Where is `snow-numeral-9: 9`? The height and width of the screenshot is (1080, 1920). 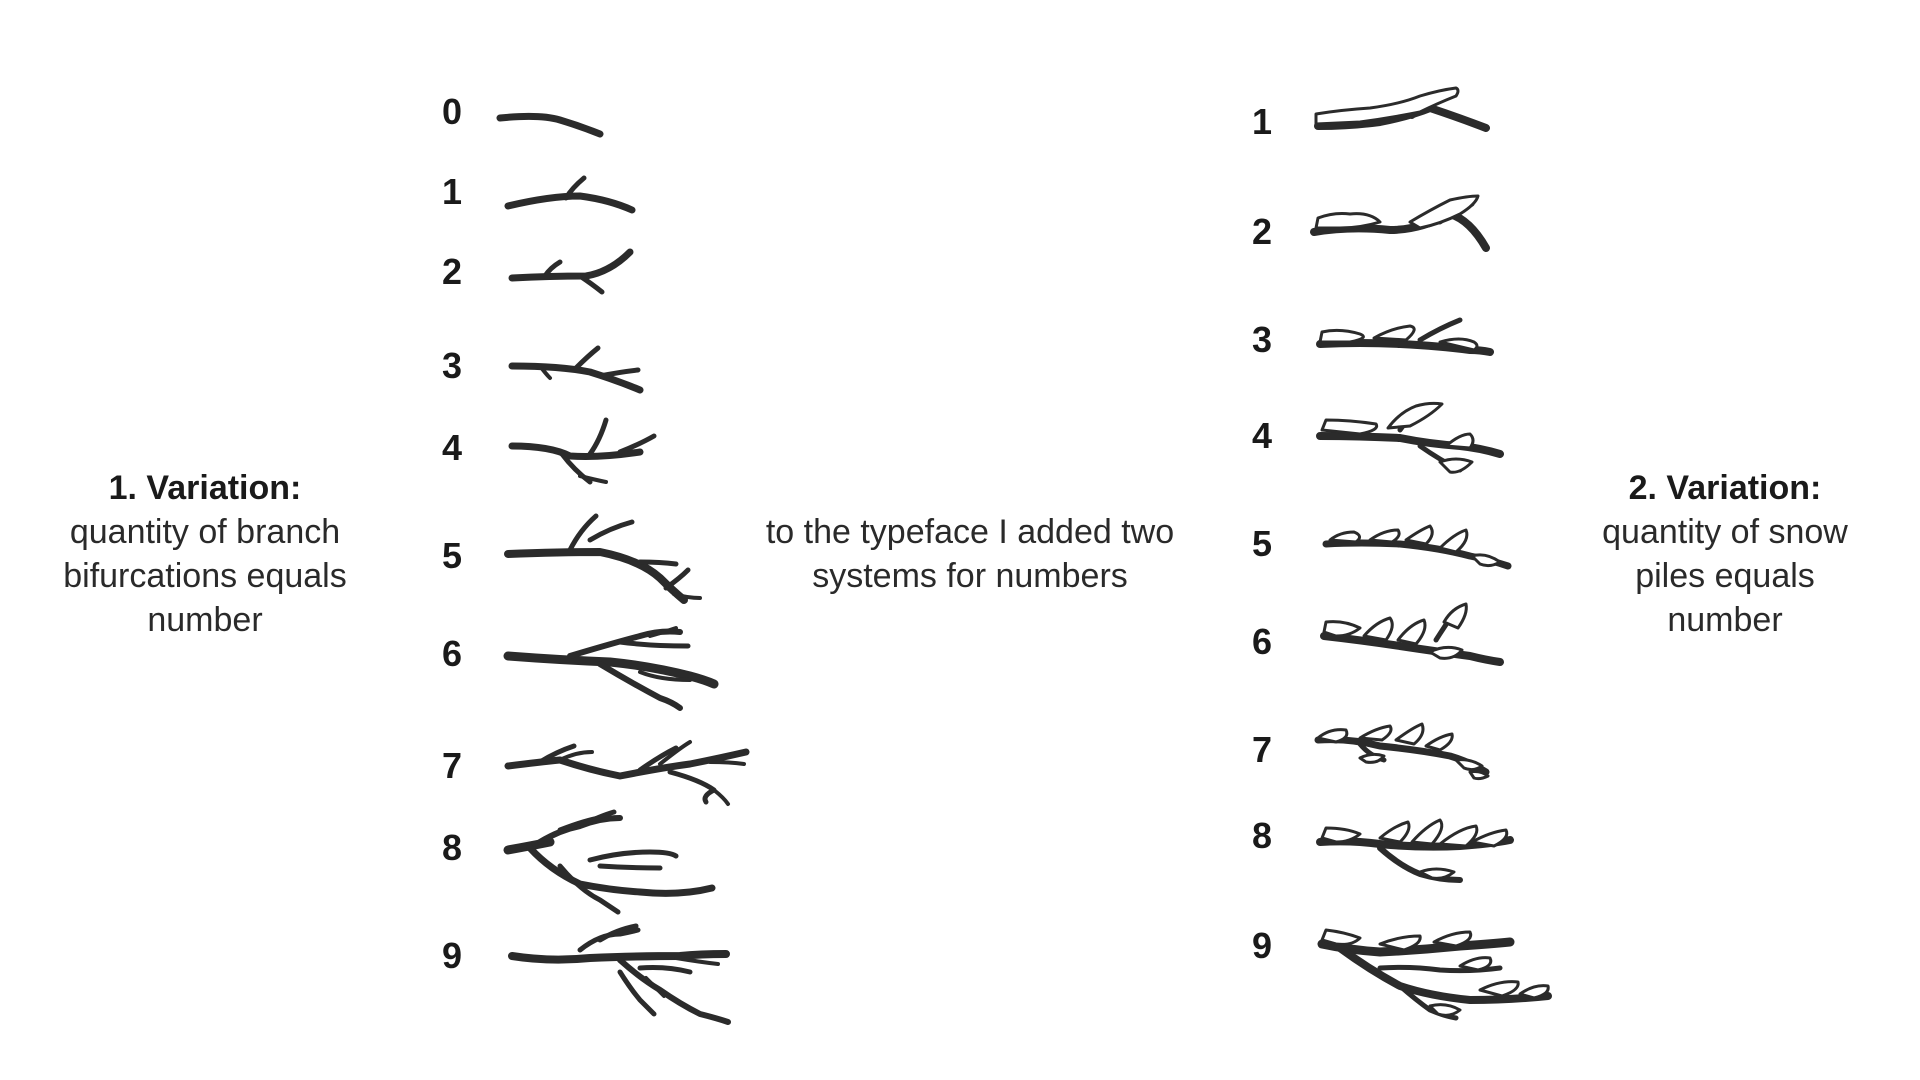
snow-numeral-9: 9 is located at coordinates (1262, 945).